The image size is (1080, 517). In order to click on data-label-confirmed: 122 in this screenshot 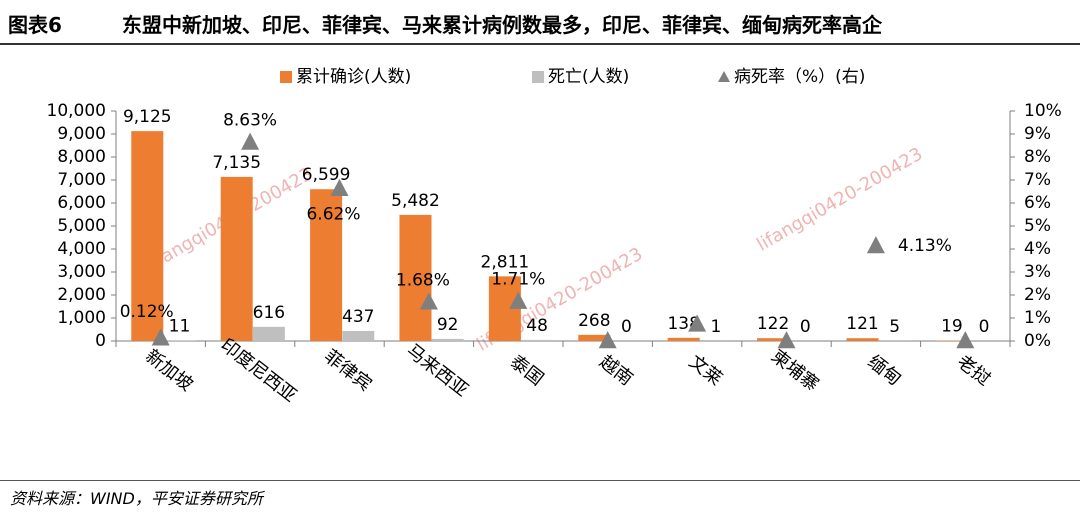, I will do `click(773, 324)`.